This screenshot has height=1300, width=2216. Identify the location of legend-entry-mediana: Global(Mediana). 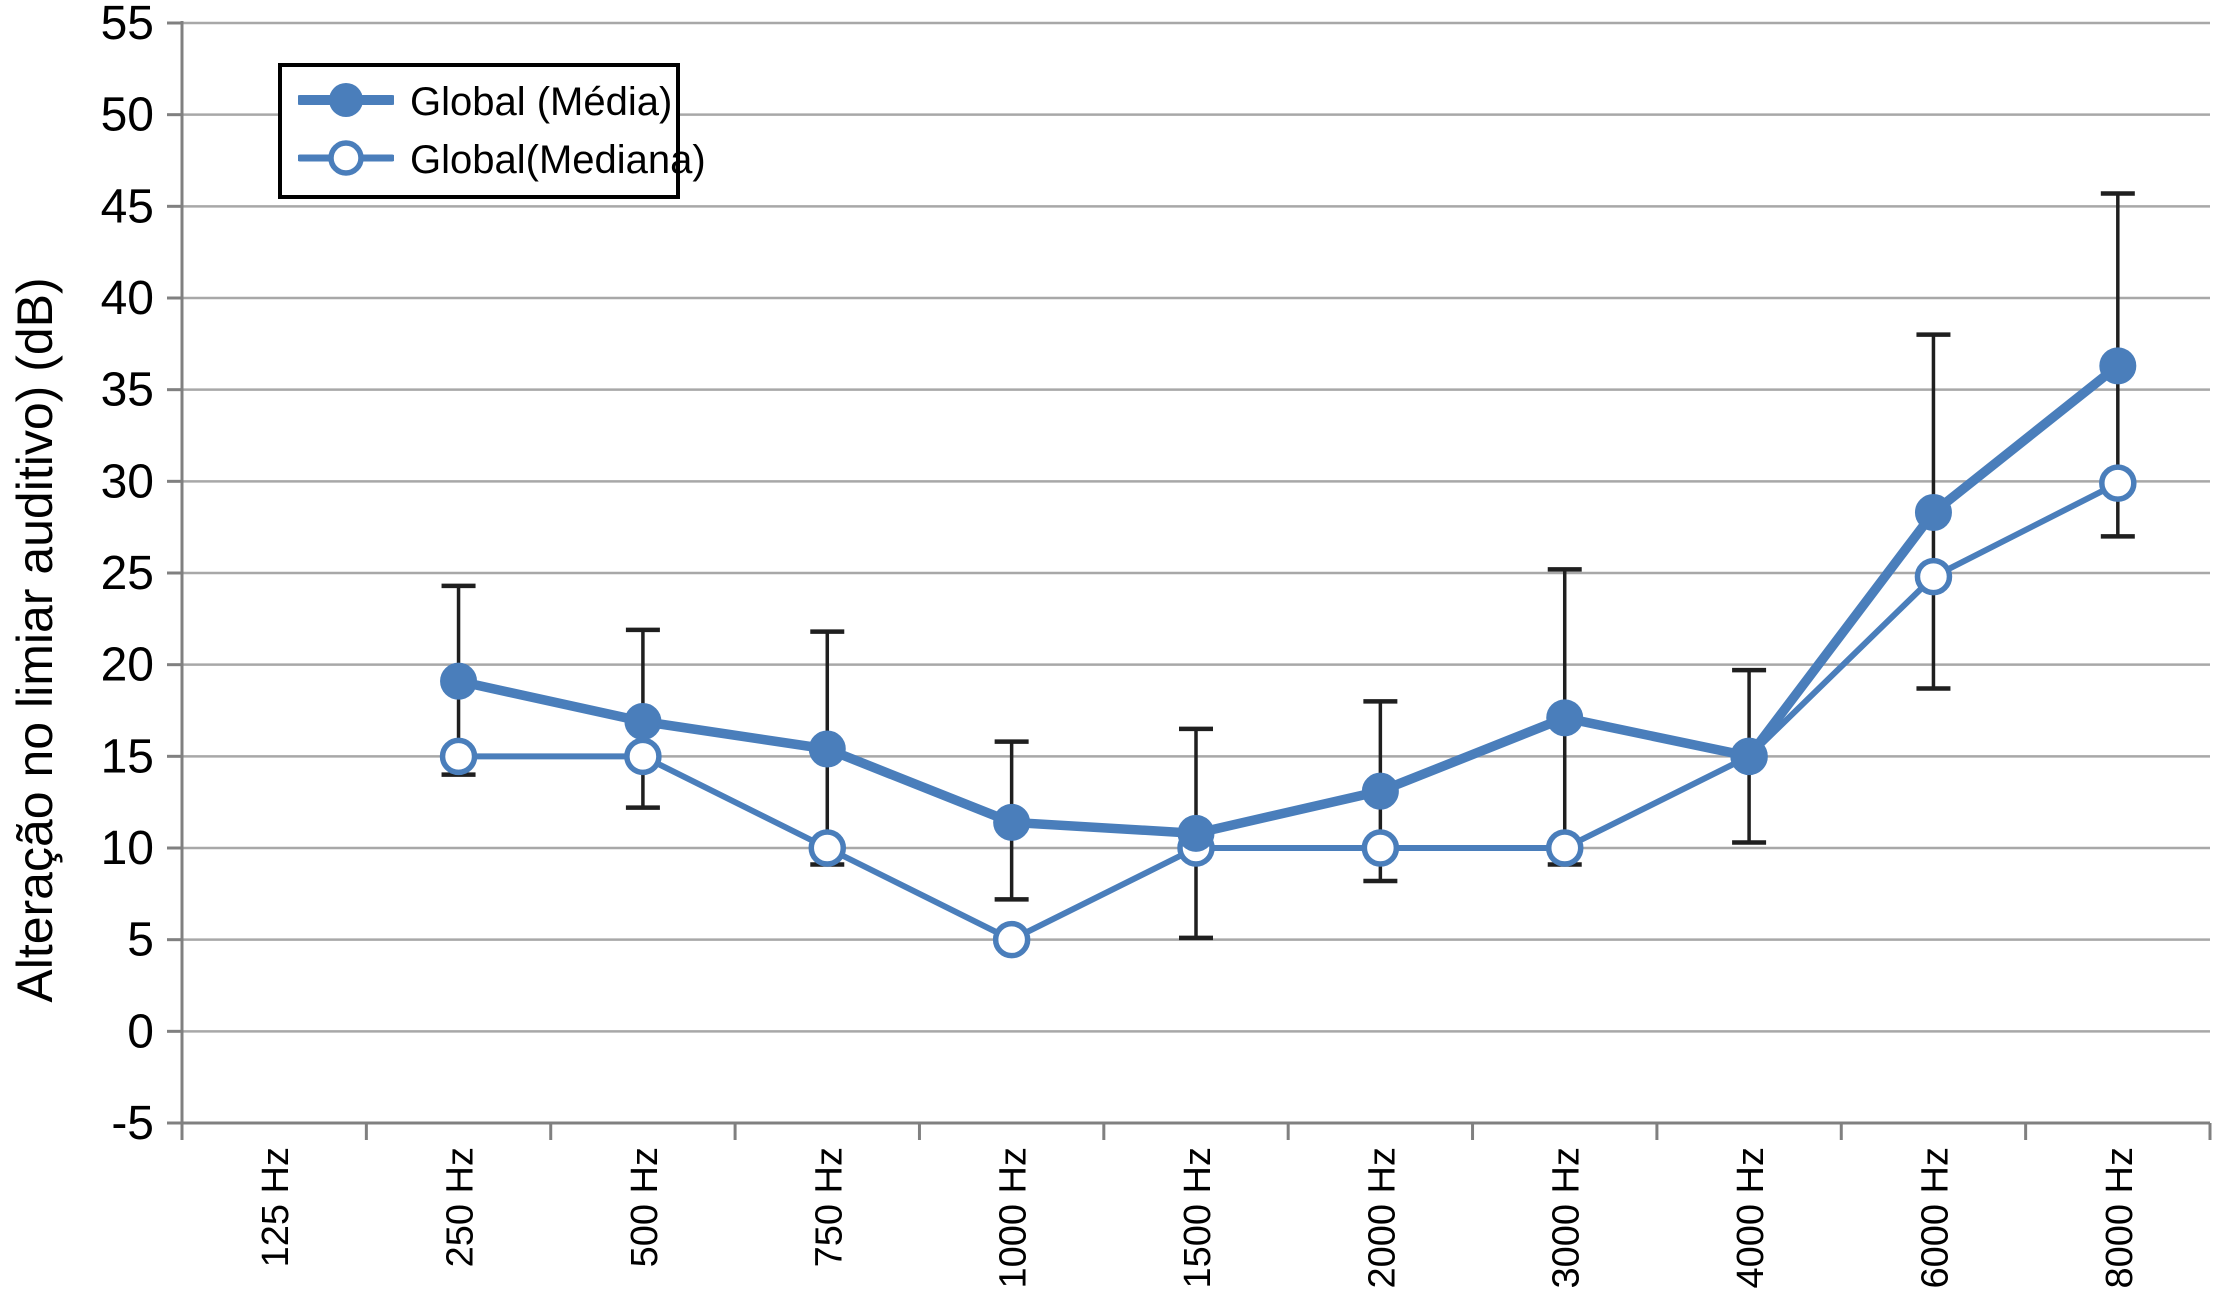
(501, 160).